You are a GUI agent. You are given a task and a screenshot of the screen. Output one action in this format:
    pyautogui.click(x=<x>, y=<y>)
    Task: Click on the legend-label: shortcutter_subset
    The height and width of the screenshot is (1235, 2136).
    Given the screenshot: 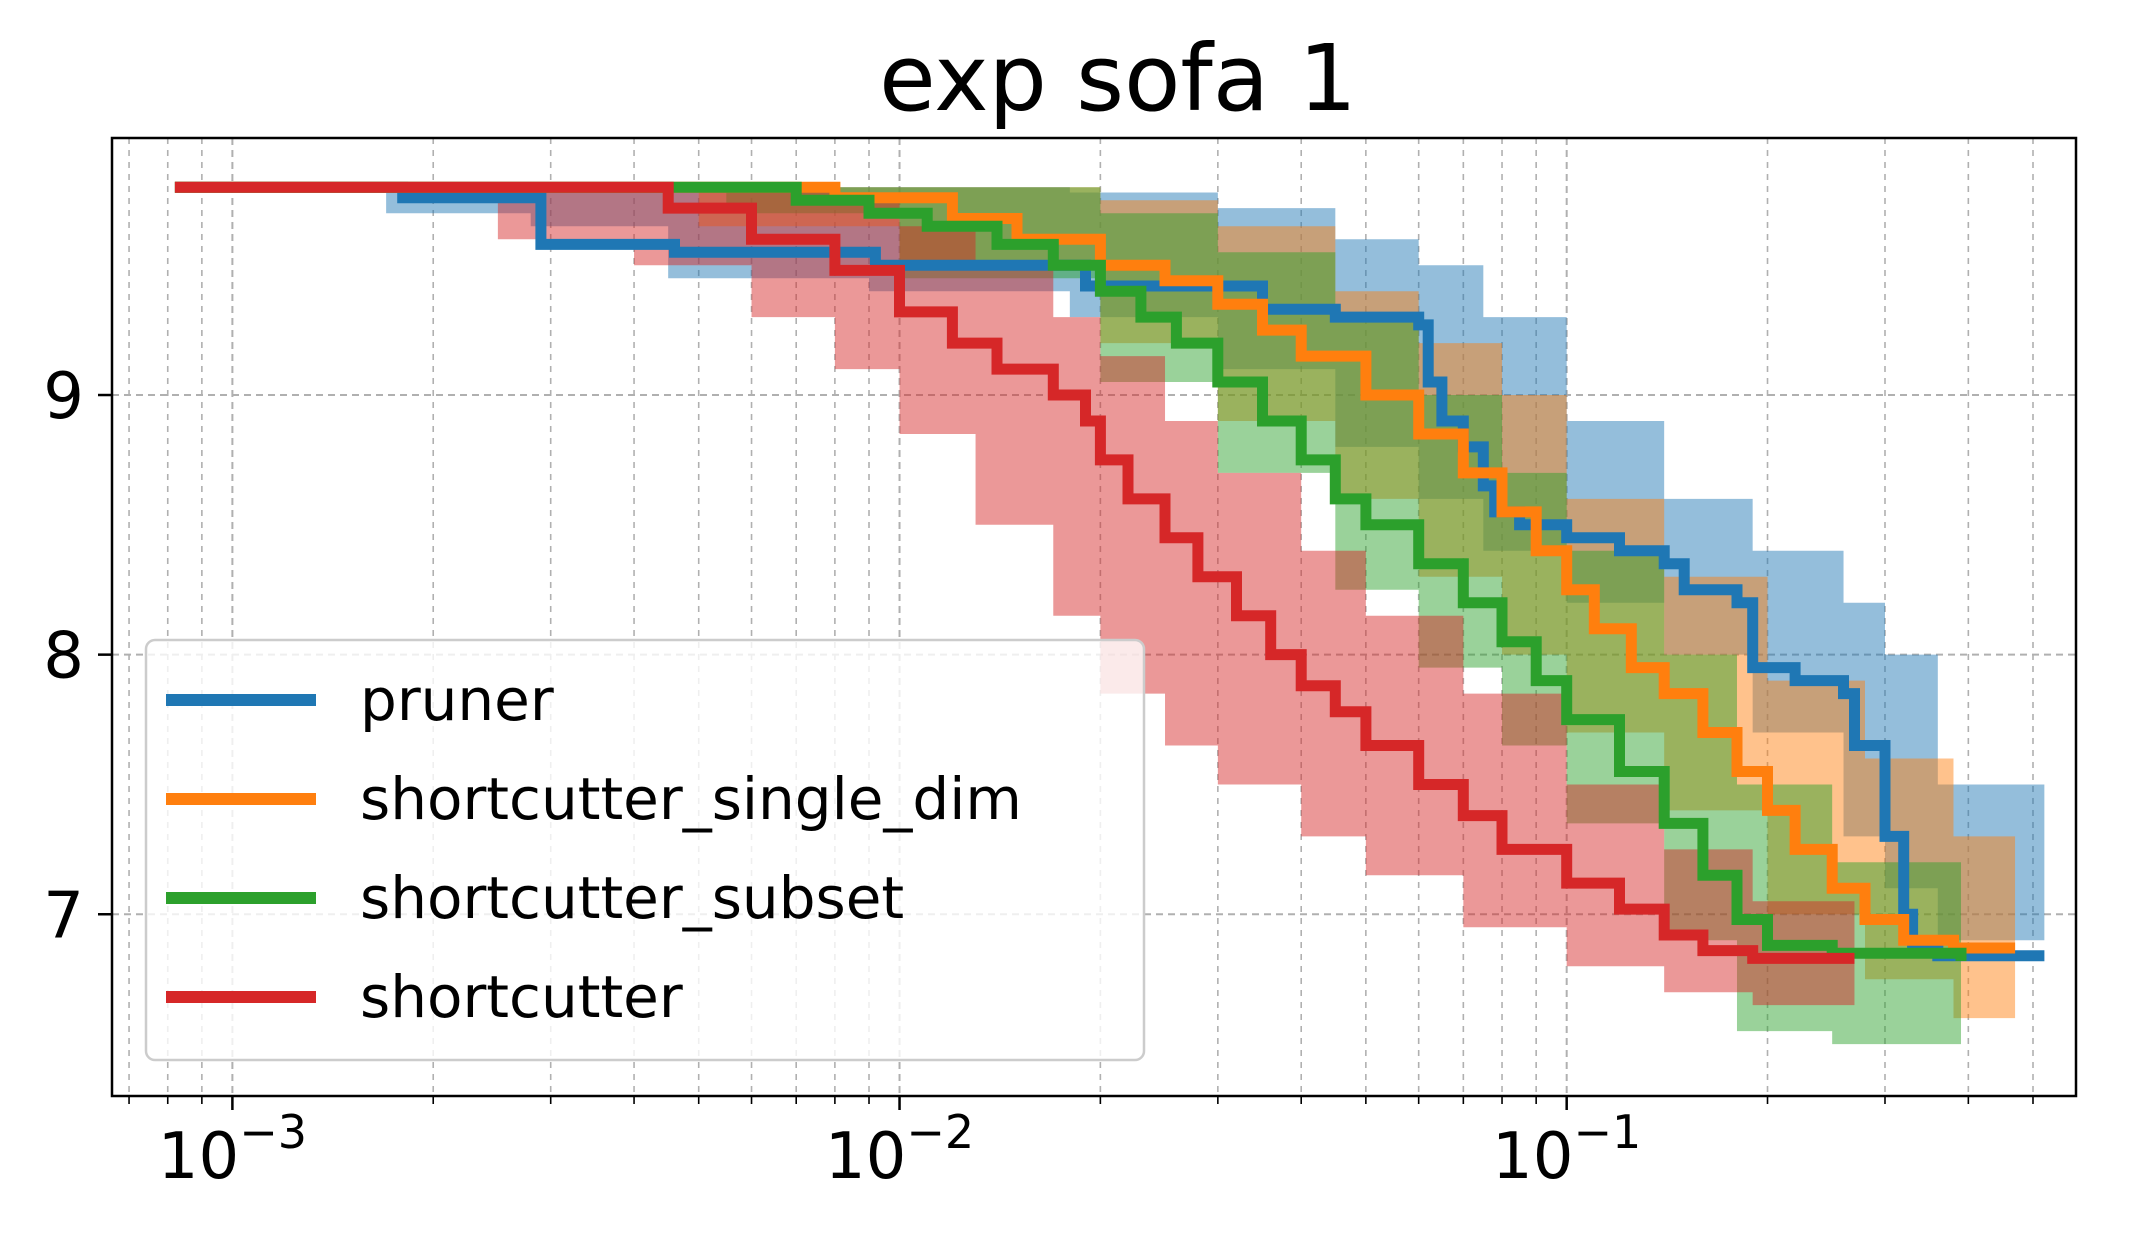 What is the action you would take?
    pyautogui.click(x=632, y=898)
    